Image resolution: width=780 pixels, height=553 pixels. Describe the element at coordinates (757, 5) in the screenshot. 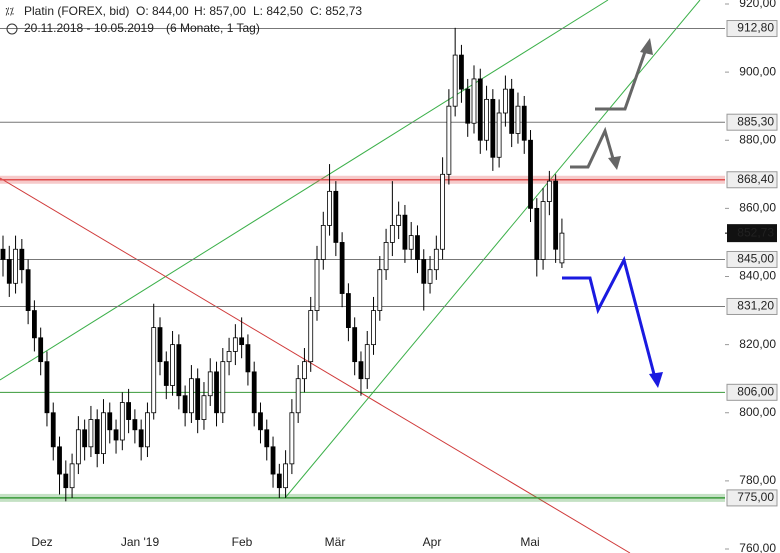

I see `y-tick-label: 920,00` at that location.